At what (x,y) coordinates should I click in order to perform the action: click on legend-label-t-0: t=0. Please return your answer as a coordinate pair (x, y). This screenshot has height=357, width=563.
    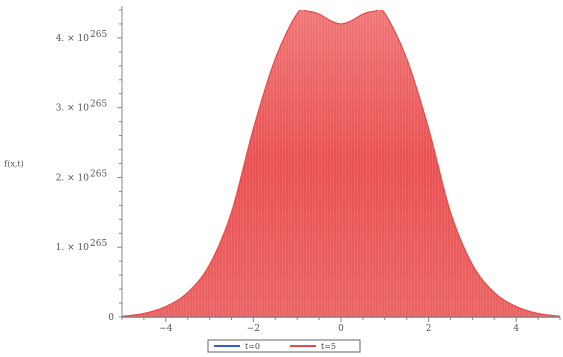
    Looking at the image, I should click on (252, 346).